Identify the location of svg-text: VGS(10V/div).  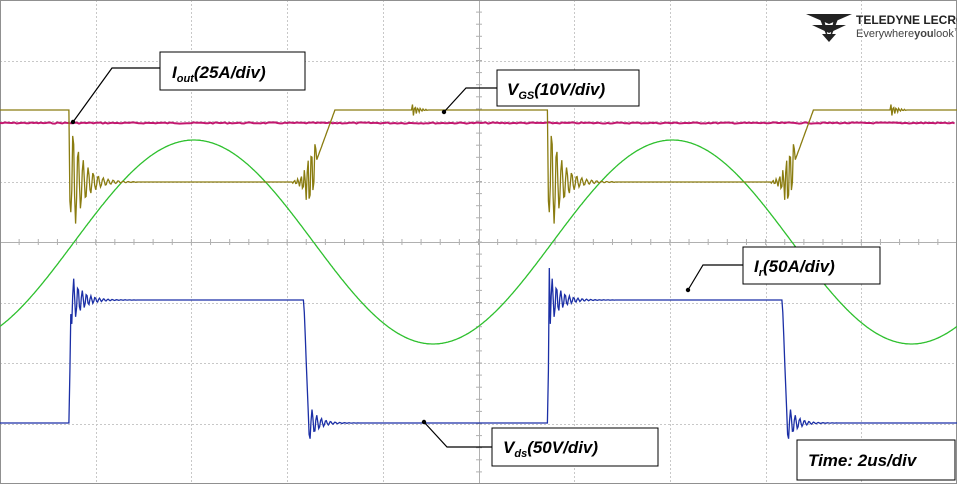
(556, 91).